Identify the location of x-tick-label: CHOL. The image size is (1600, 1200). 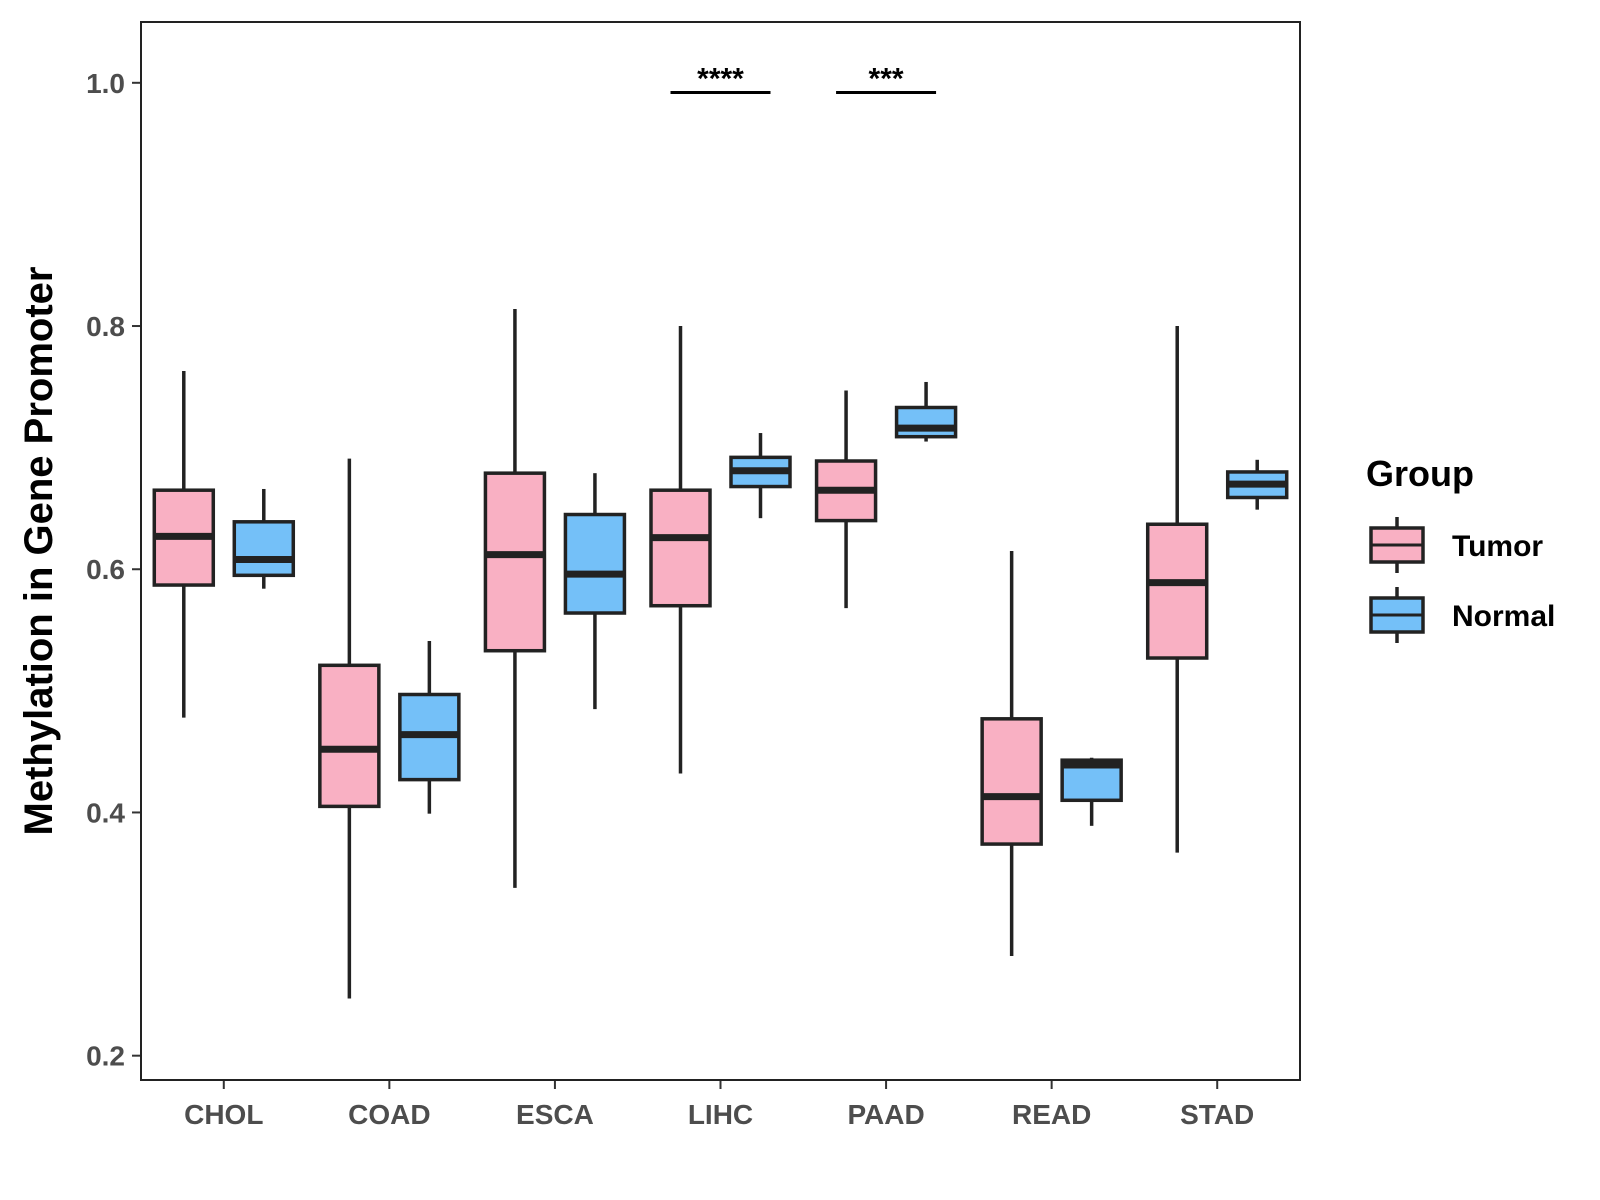
(223, 1114).